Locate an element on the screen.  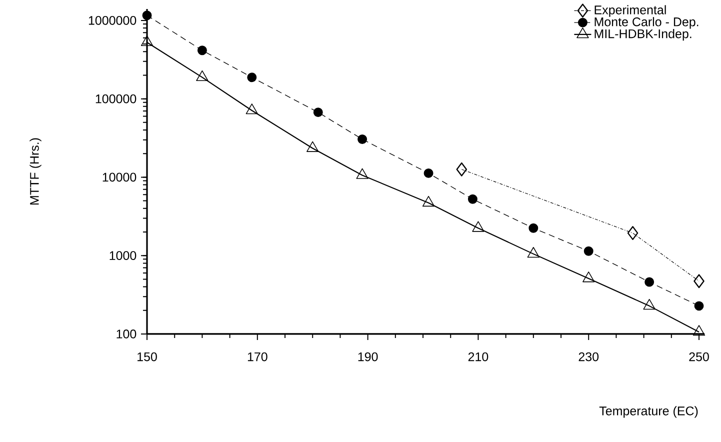
x-tick-label: 230 is located at coordinates (588, 357).